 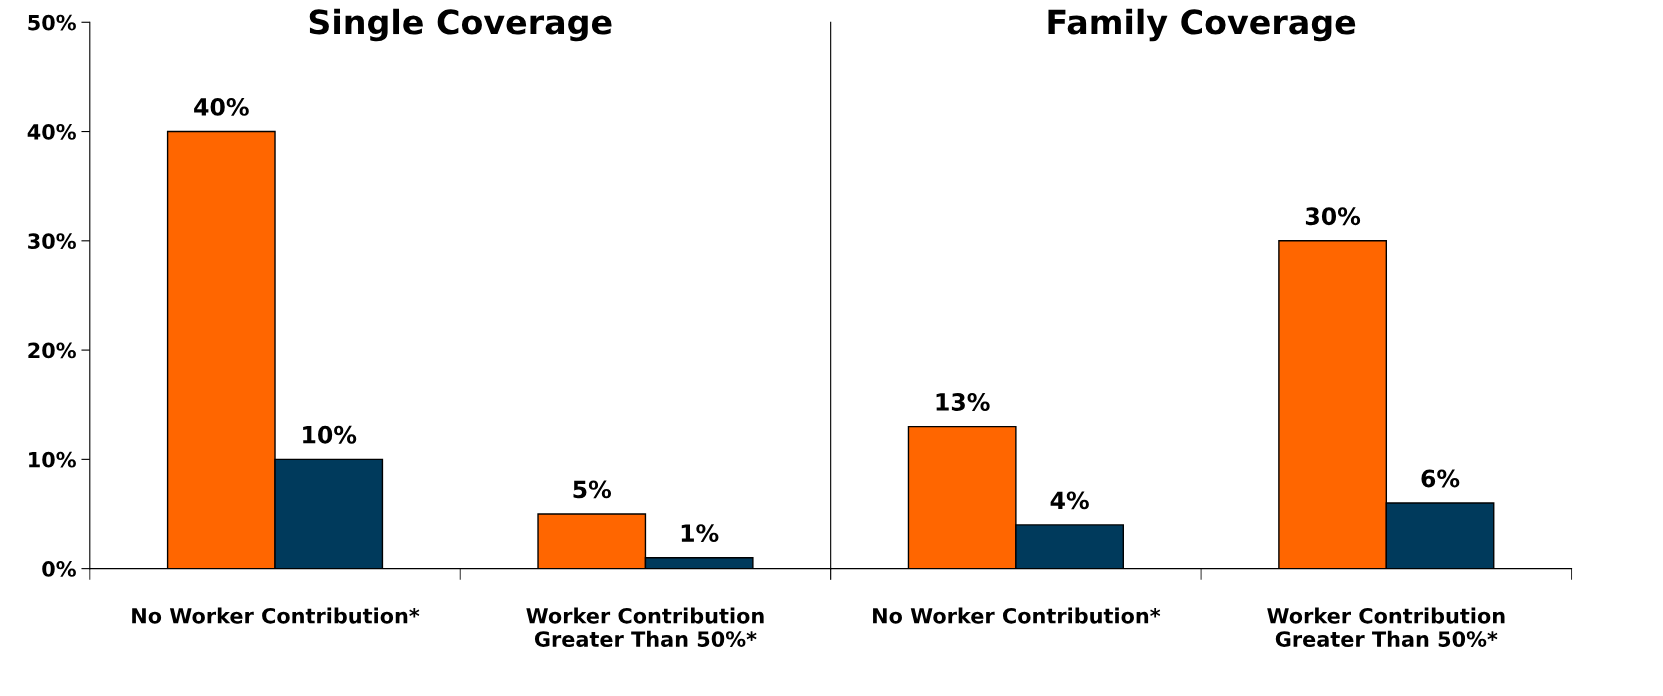 What do you see at coordinates (330, 434) in the screenshot?
I see `data-label: 10%` at bounding box center [330, 434].